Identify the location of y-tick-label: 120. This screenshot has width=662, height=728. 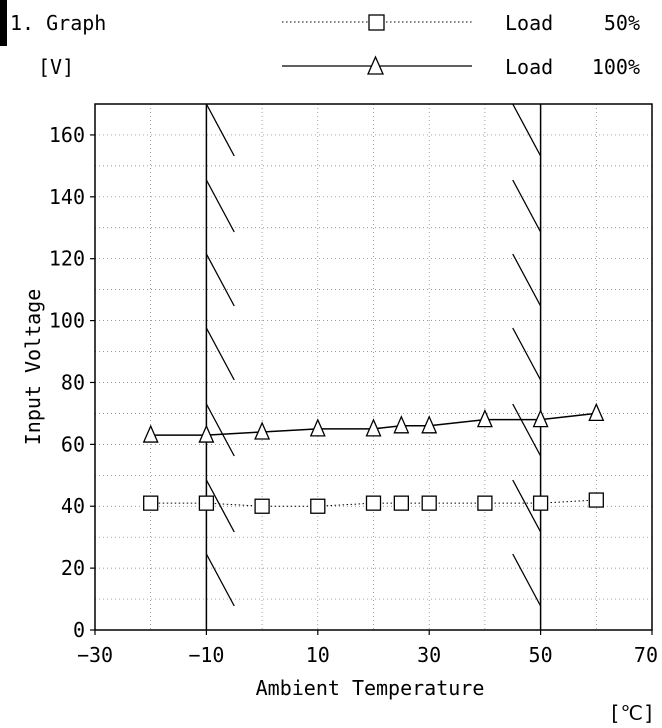
(67, 259).